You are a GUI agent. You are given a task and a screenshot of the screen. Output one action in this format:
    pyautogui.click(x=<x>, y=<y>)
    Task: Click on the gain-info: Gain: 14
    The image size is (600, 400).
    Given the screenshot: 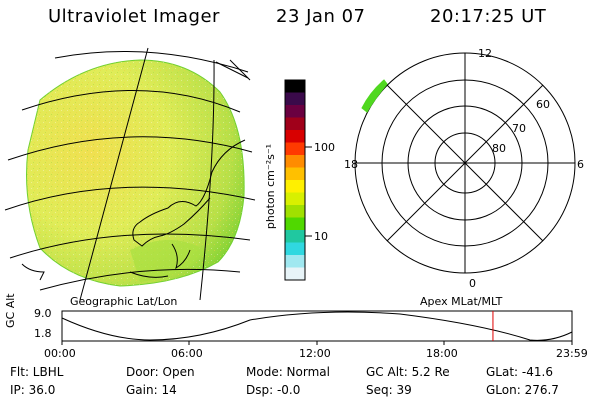 What is the action you would take?
    pyautogui.click(x=151, y=390)
    